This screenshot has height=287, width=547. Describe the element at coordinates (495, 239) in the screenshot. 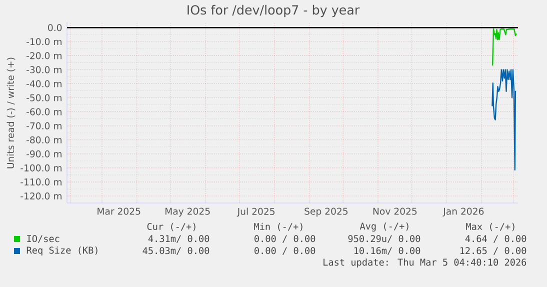

I see `text: 4.64 / 0.00` at that location.